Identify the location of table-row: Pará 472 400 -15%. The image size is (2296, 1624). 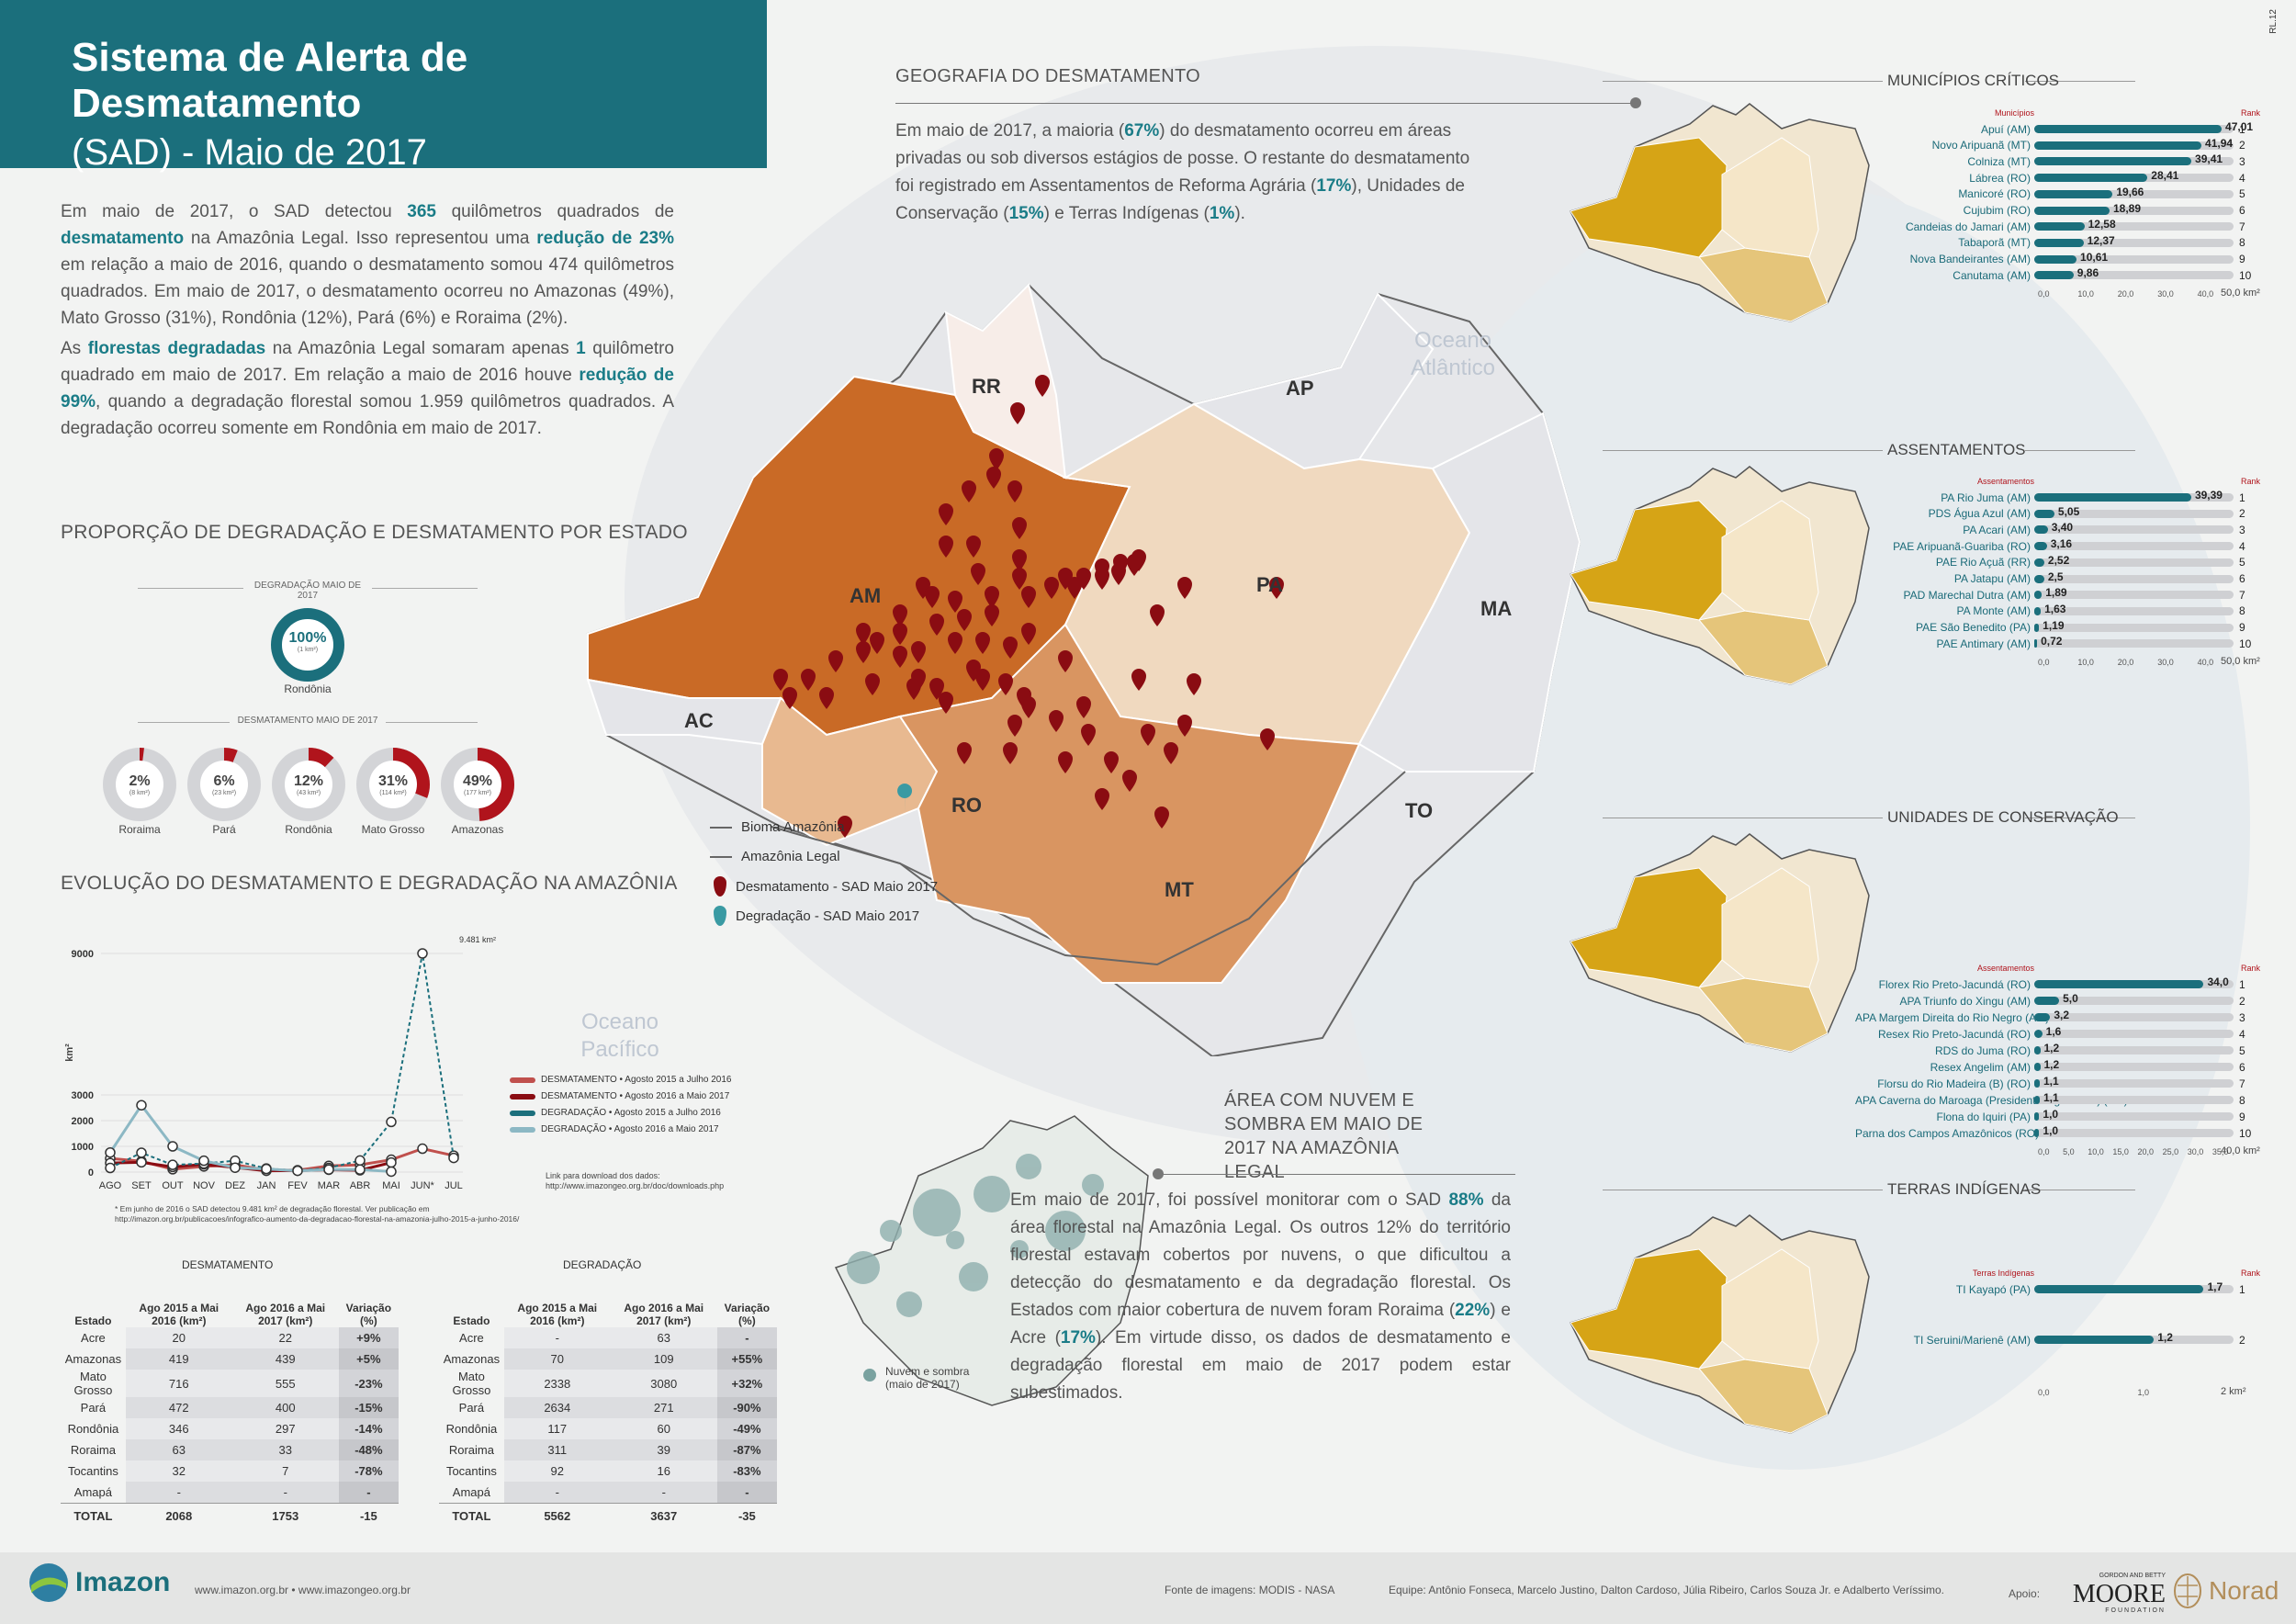
(230, 1407).